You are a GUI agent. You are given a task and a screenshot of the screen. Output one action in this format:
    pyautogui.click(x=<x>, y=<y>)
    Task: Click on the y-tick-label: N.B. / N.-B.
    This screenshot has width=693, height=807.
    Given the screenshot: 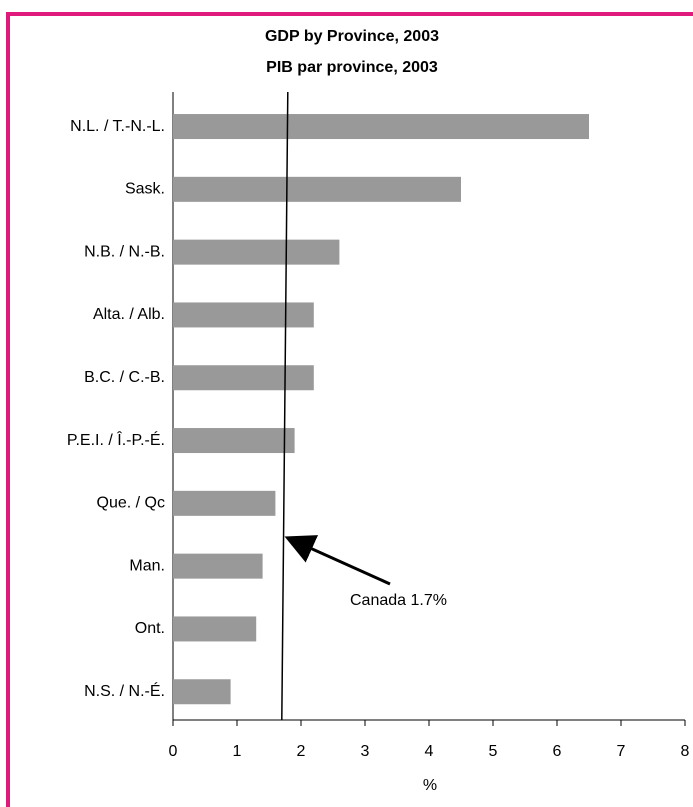 What is the action you would take?
    pyautogui.click(x=124, y=251)
    